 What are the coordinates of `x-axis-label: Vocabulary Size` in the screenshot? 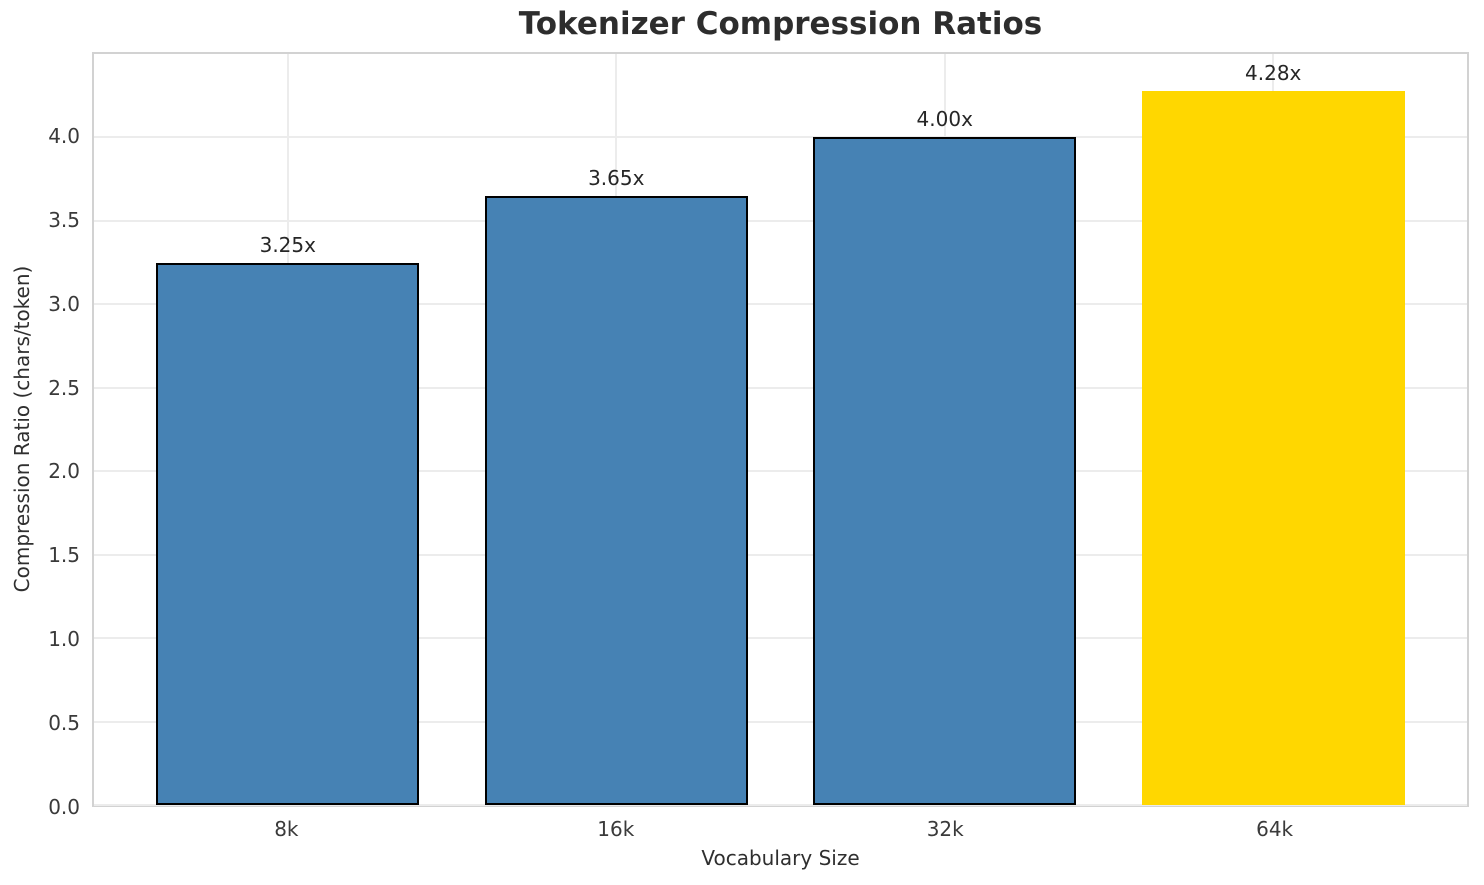 It's located at (780, 858).